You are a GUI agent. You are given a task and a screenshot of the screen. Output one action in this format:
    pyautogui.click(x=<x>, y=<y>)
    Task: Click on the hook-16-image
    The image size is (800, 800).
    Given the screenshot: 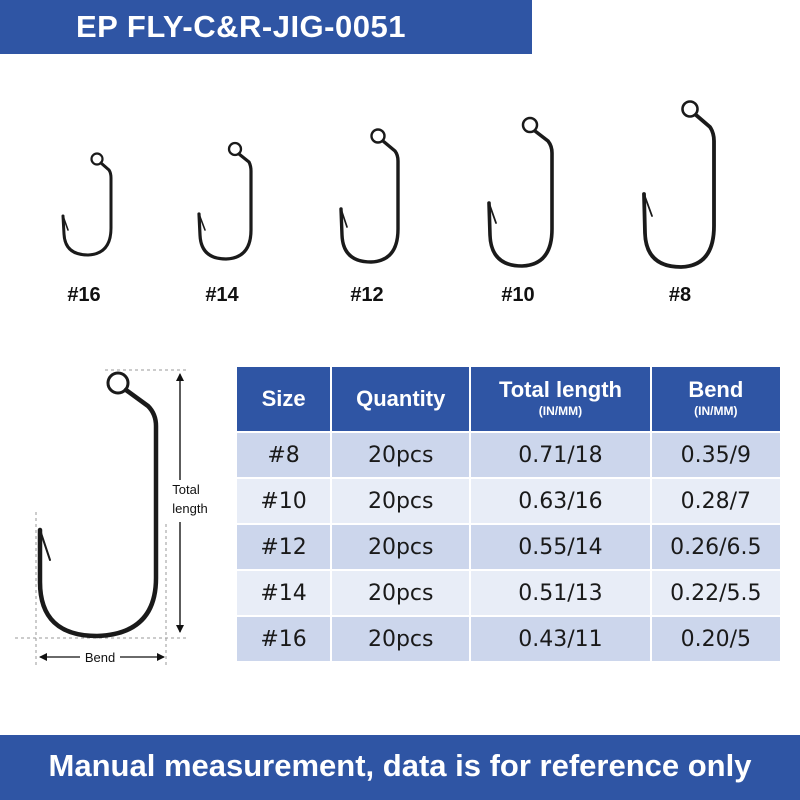 What is the action you would take?
    pyautogui.click(x=87, y=204)
    